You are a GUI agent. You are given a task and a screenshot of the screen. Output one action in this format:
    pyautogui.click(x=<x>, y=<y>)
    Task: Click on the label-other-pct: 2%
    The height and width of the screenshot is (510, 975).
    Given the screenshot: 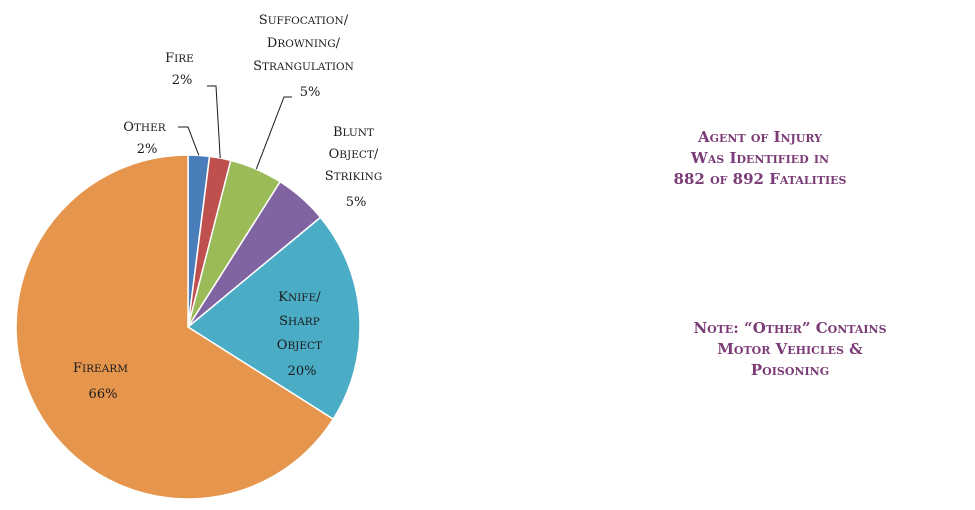 What is the action you would take?
    pyautogui.click(x=147, y=149)
    